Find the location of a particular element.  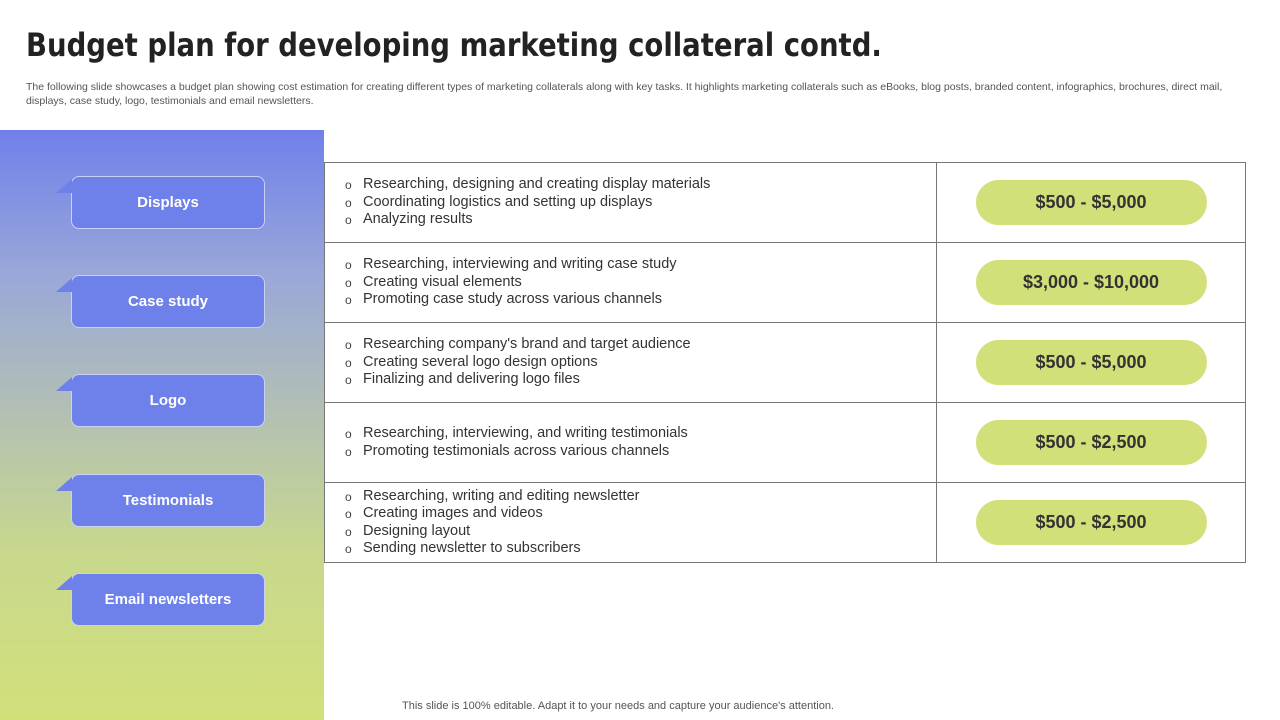

cost-cell: $3,000 - $10,000 is located at coordinates (1091, 282).